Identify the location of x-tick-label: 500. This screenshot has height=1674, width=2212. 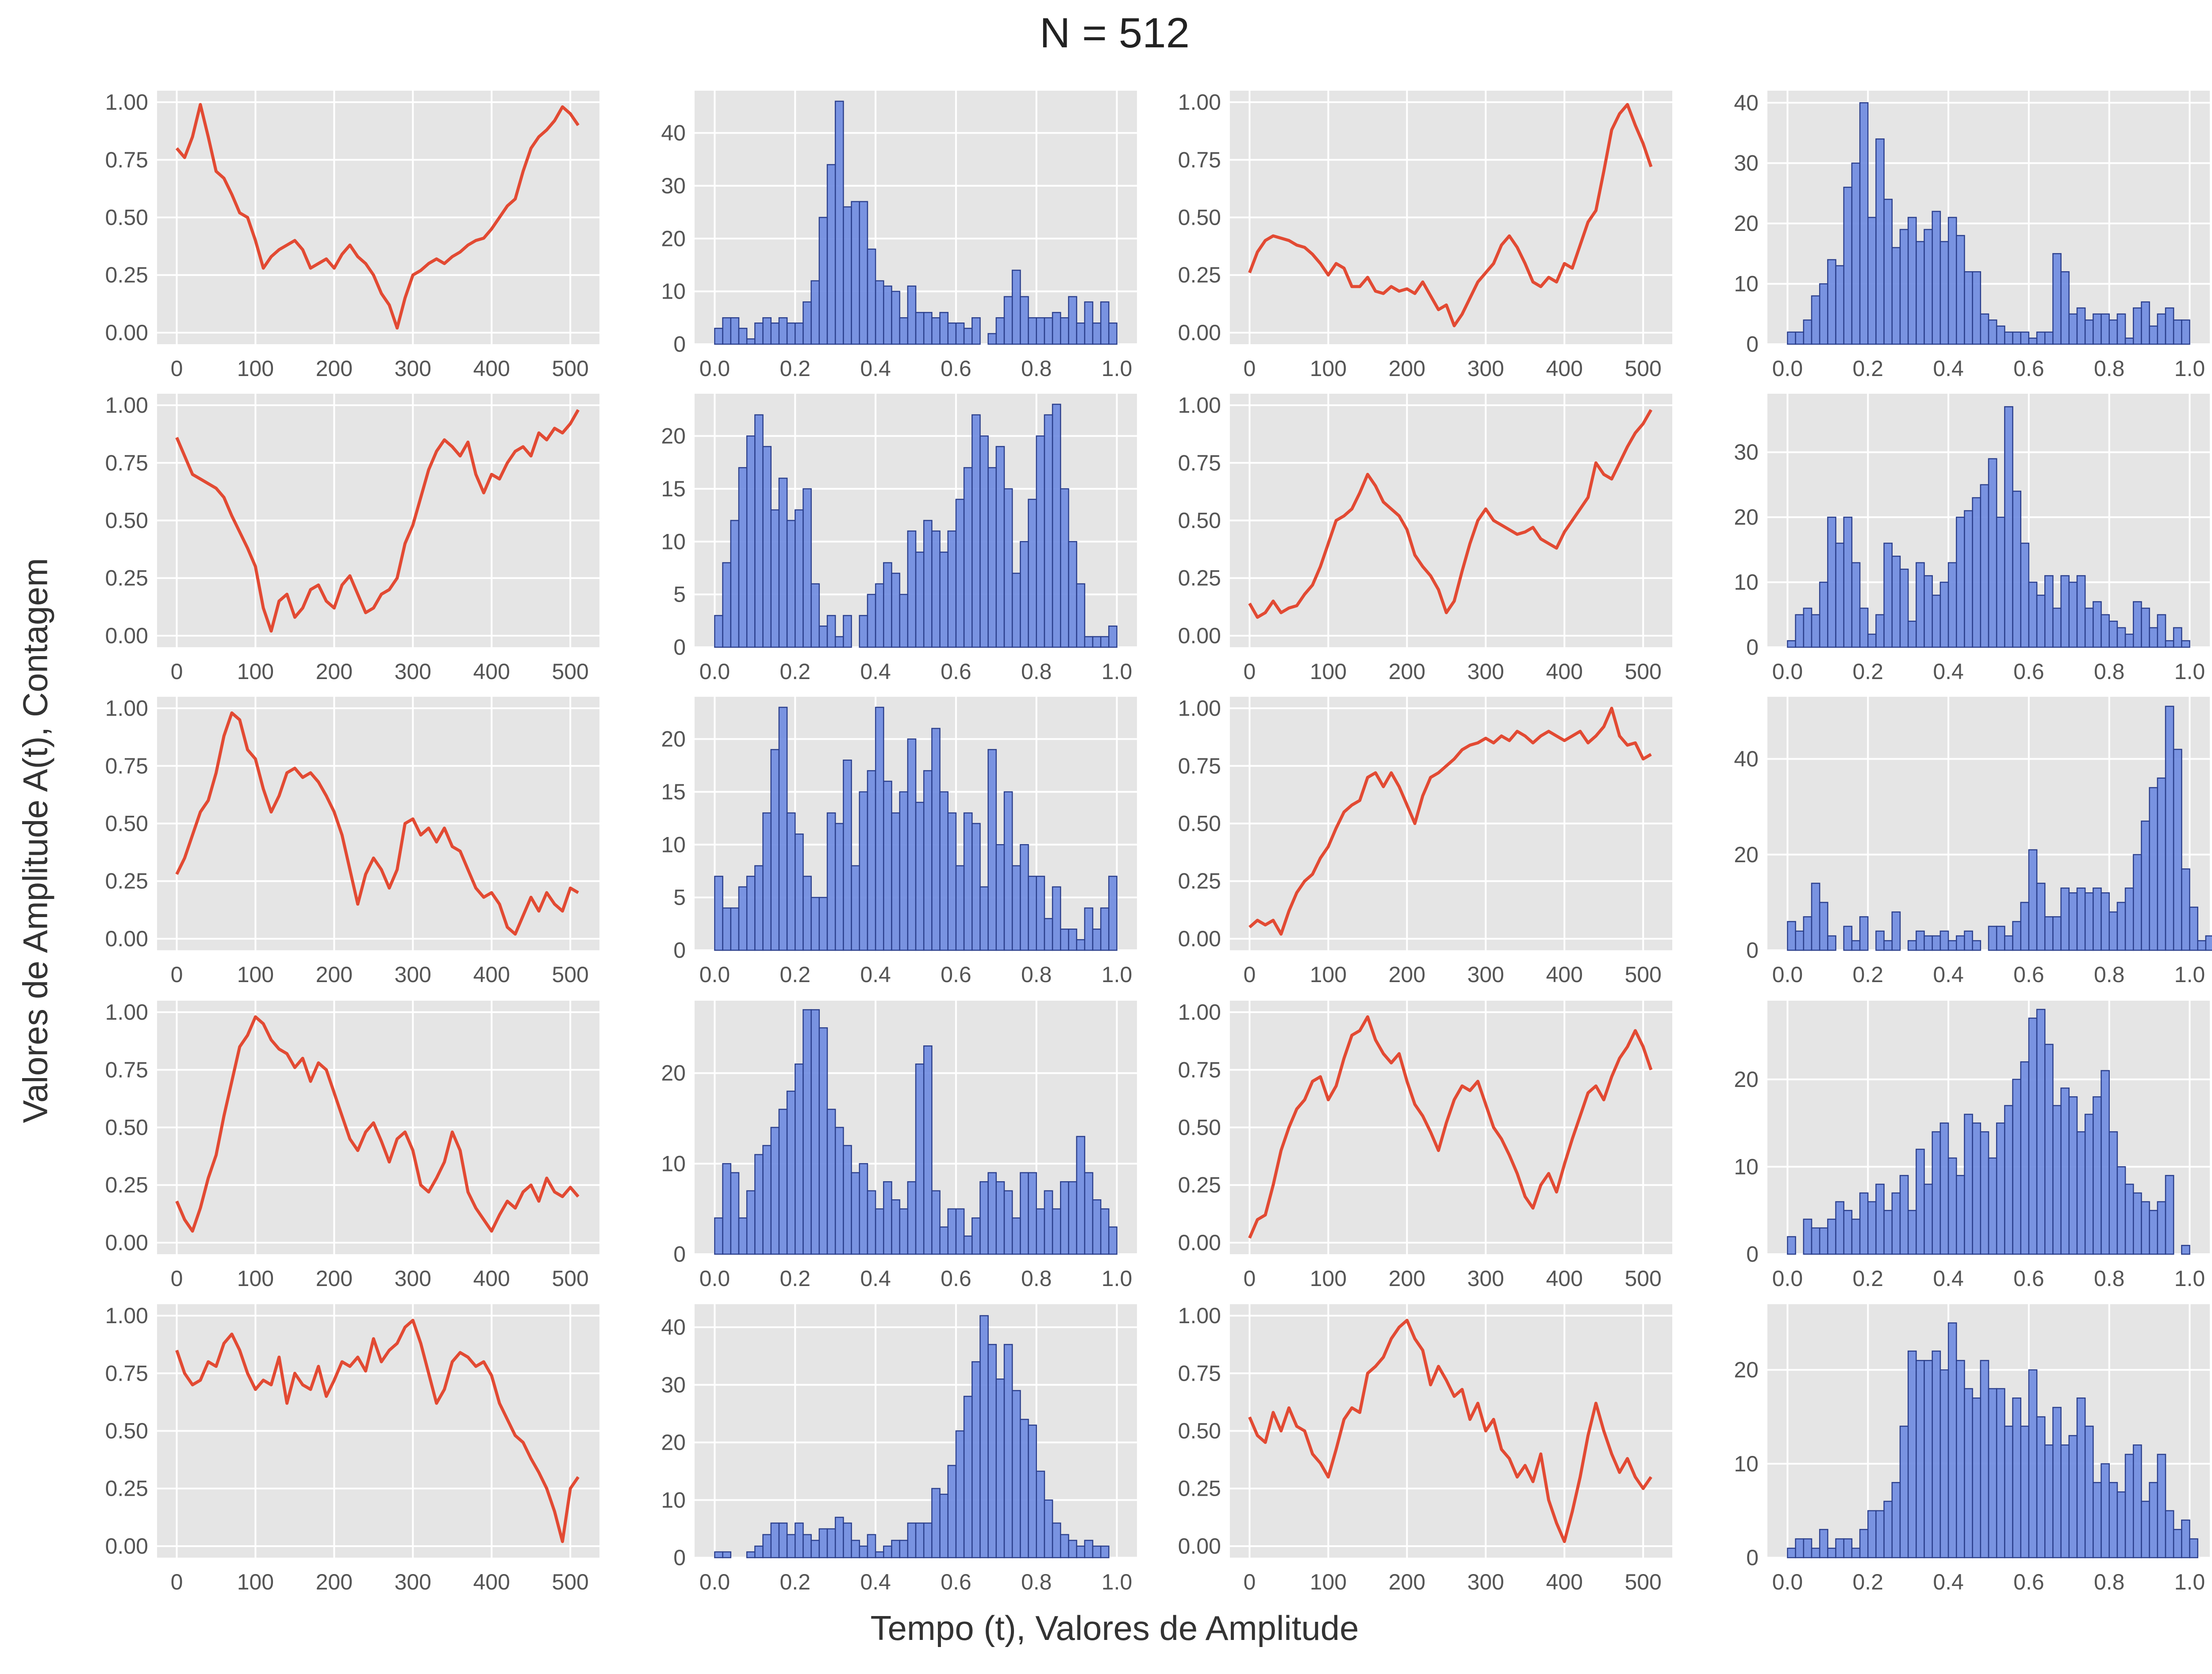
(570, 1278).